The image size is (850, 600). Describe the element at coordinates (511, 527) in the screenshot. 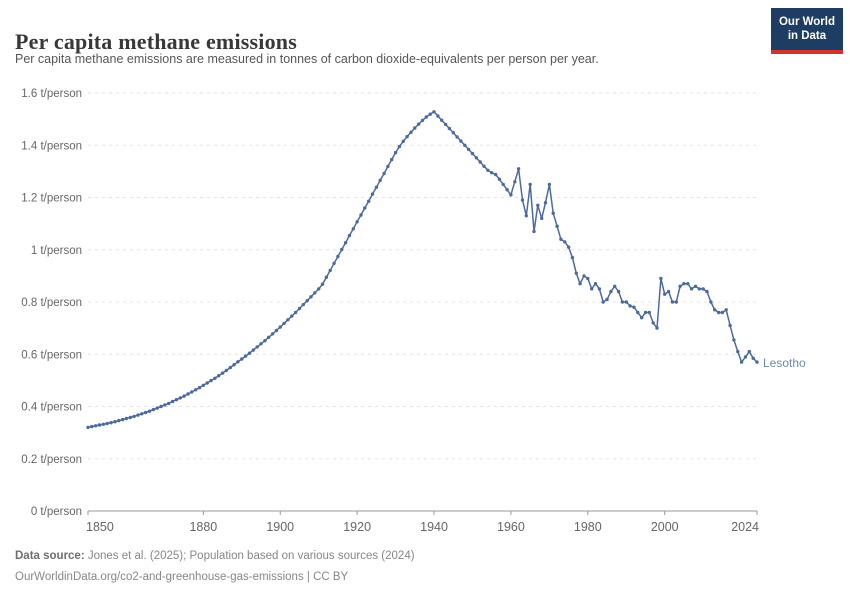

I see `x-axis-tick-label: 1960` at that location.